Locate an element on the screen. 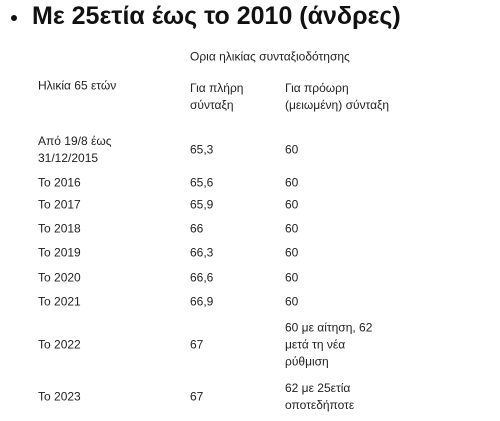  table-cell: 65,6 is located at coordinates (202, 182).